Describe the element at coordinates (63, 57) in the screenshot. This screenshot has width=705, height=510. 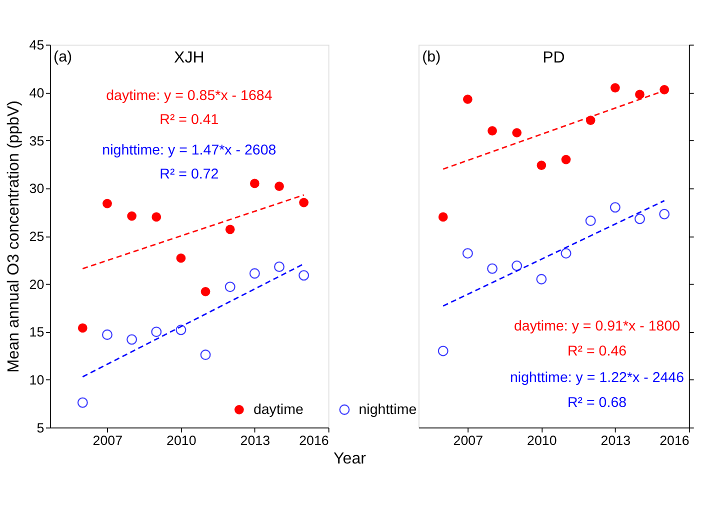
I see `annotation: (a)` at that location.